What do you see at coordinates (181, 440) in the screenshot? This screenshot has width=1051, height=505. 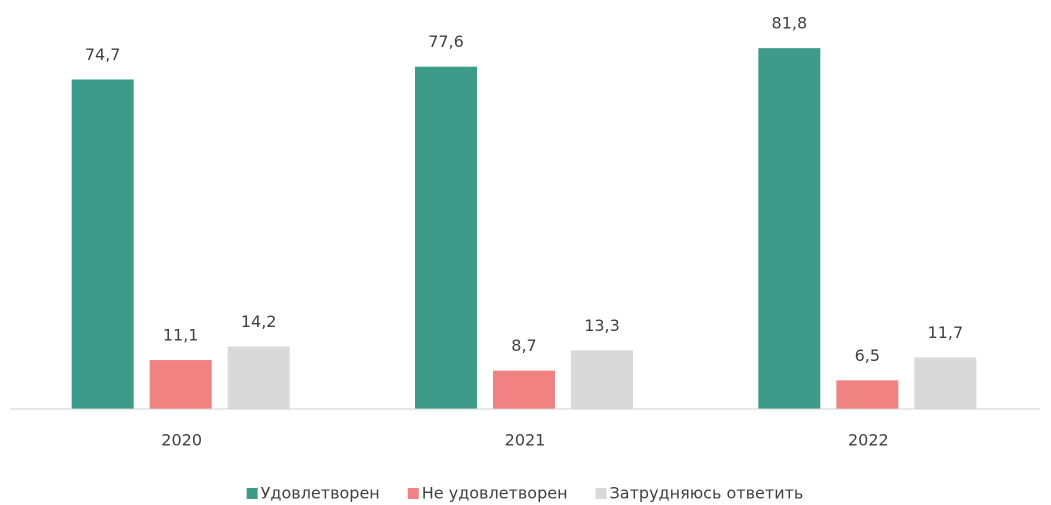 I see `x-tick-label: 2020` at bounding box center [181, 440].